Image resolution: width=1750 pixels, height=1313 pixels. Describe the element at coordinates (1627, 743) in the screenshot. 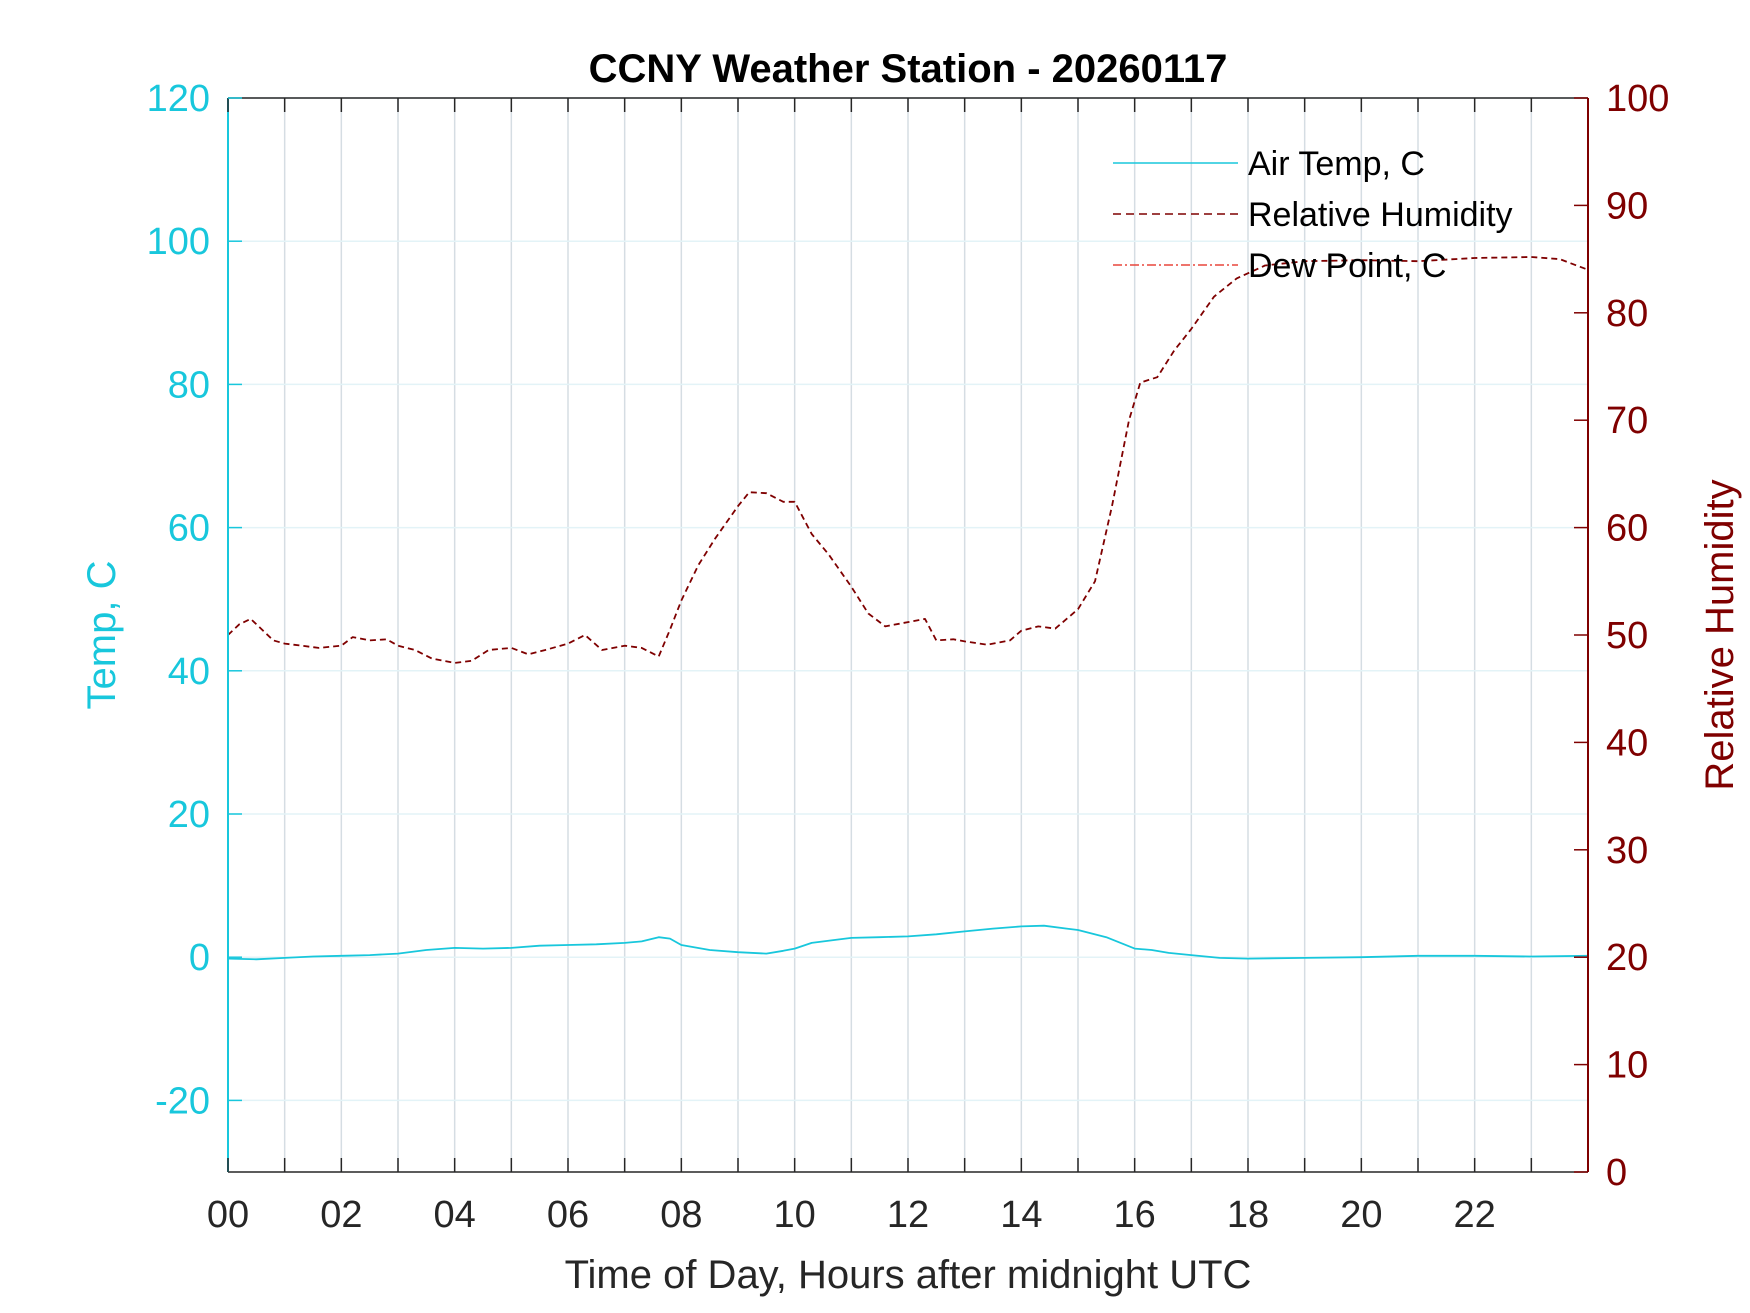

I see `y2-tick-label: 40` at that location.